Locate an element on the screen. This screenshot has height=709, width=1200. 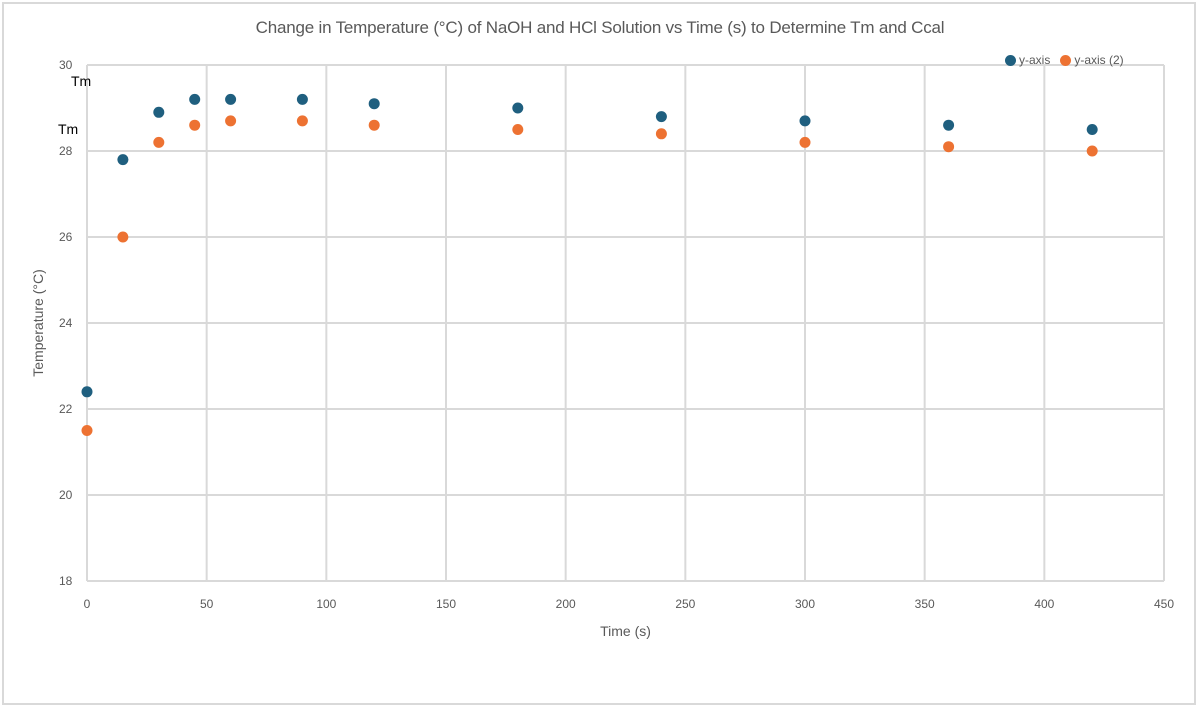
x-tick-label: 350 is located at coordinates (925, 604).